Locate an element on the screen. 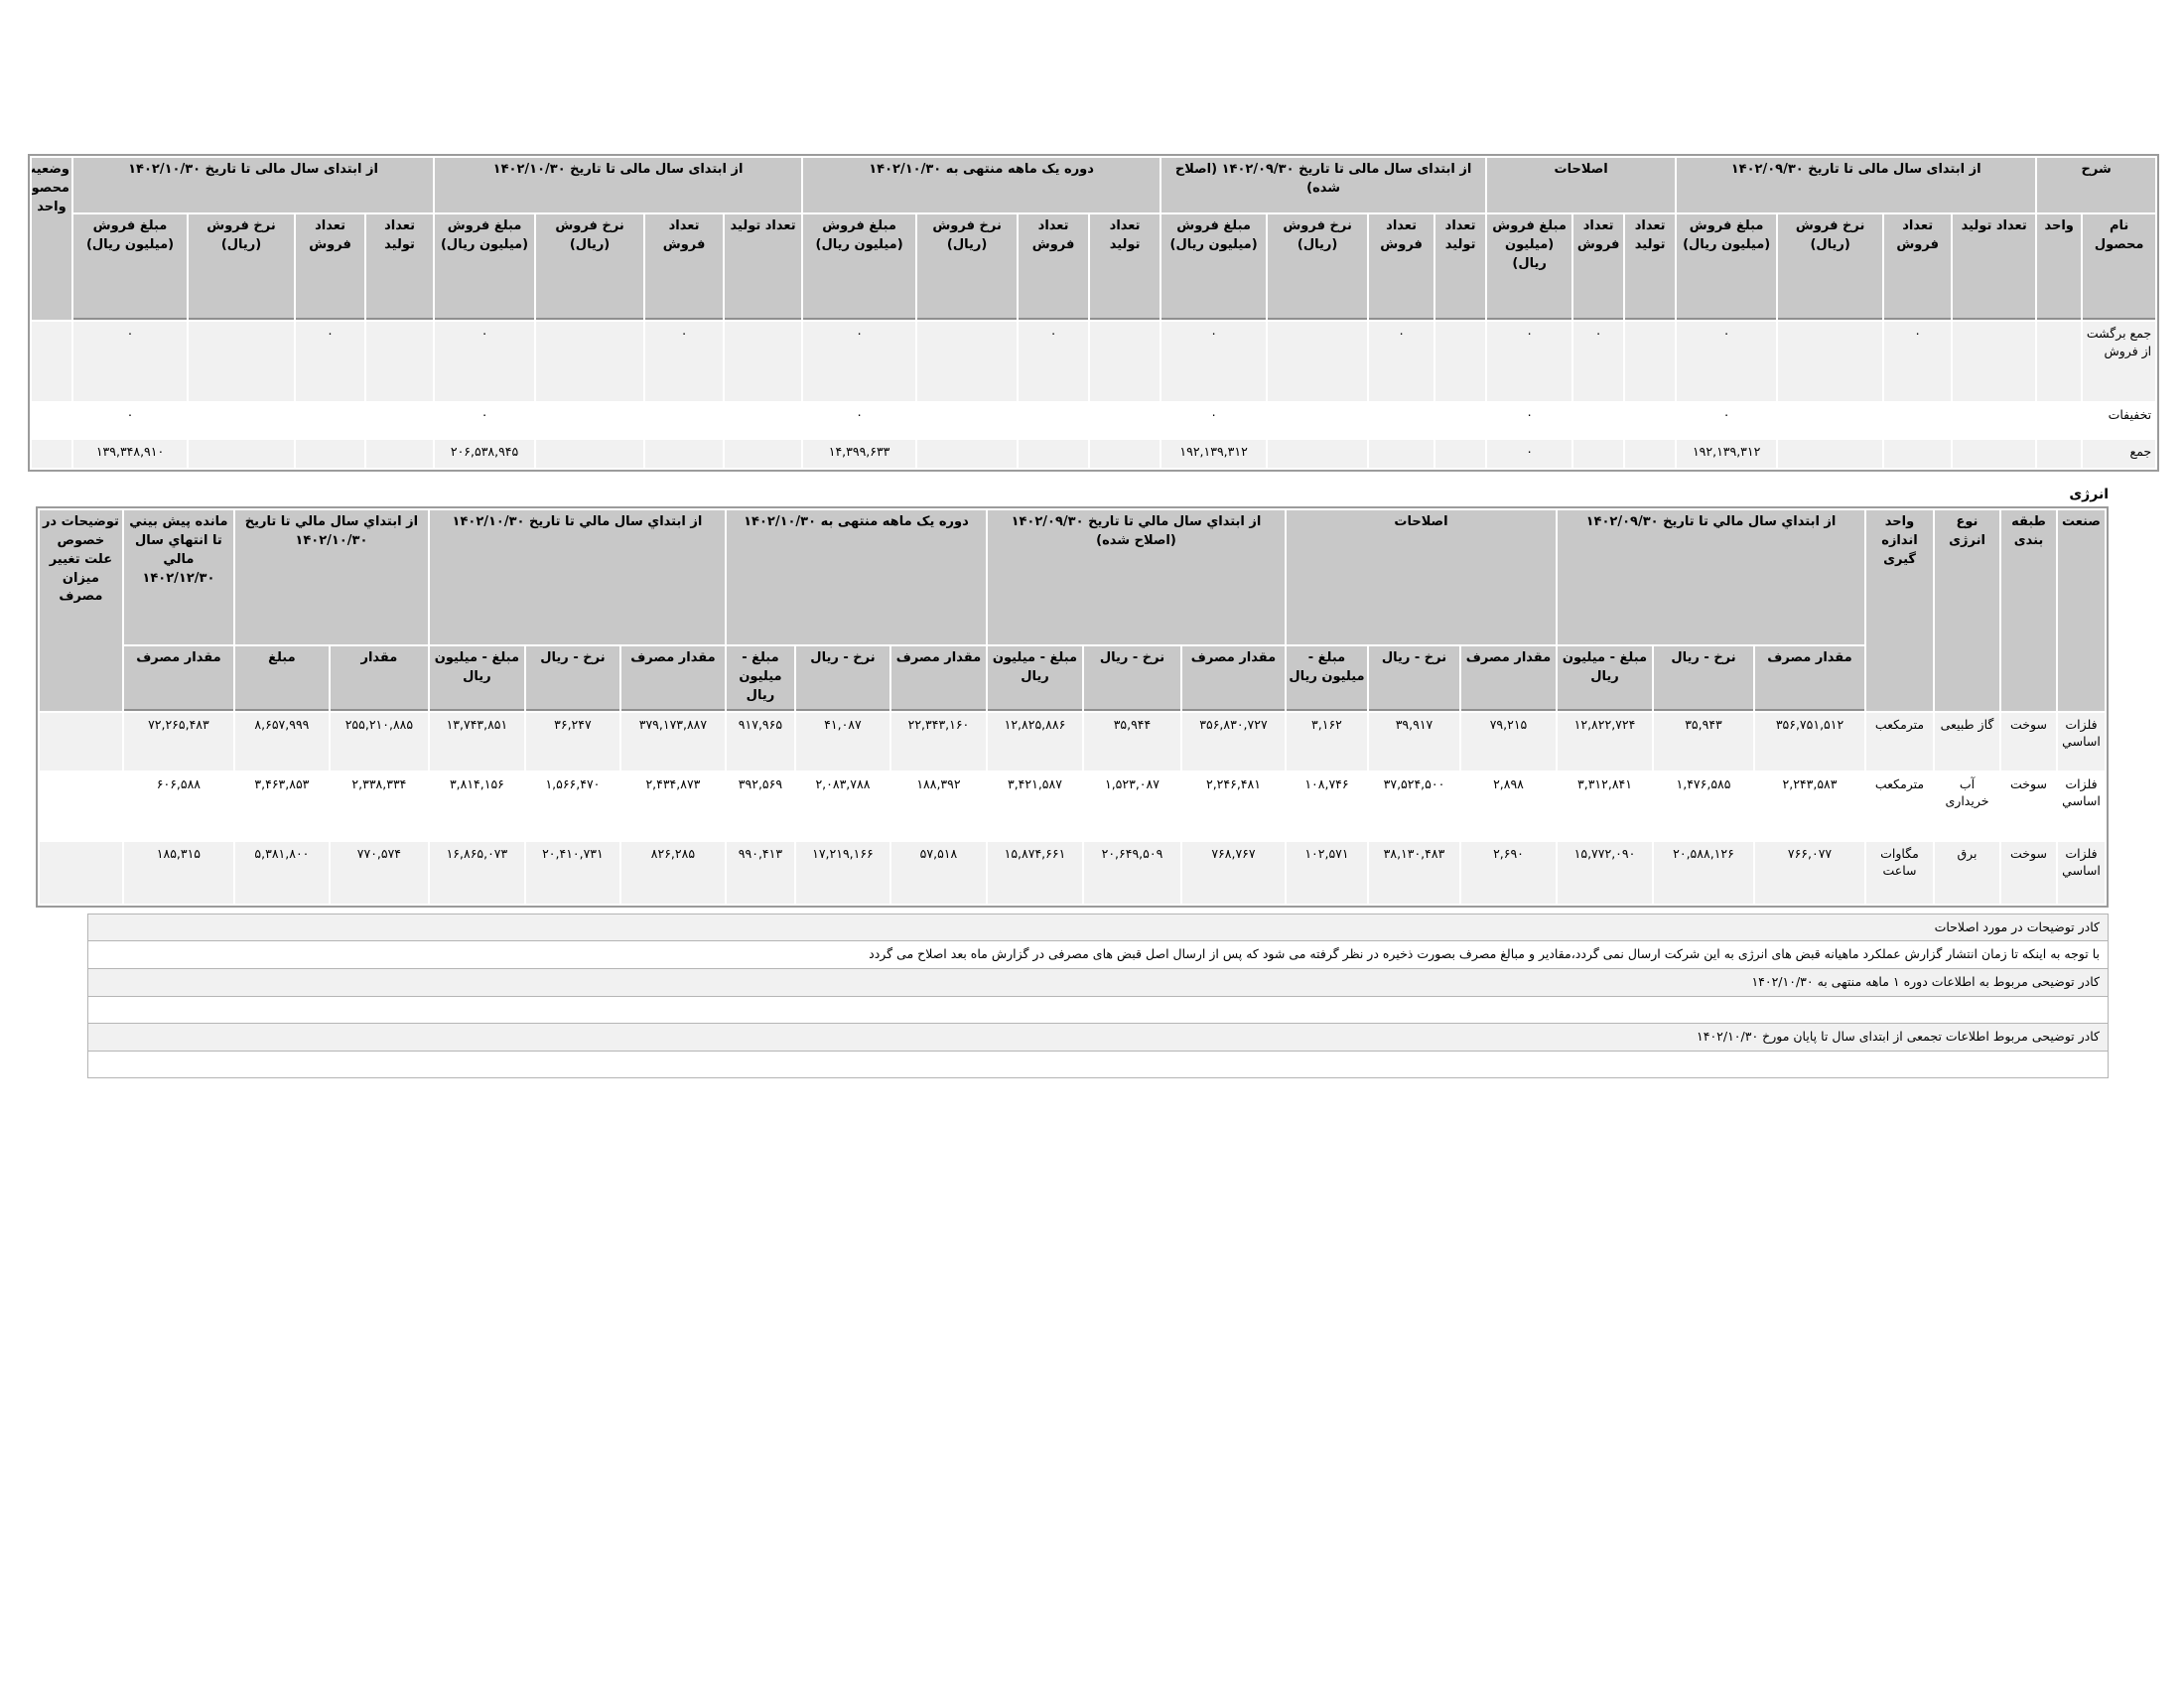 This screenshot has width=2184, height=1688. sales-group-desc: شرح is located at coordinates (2096, 185).